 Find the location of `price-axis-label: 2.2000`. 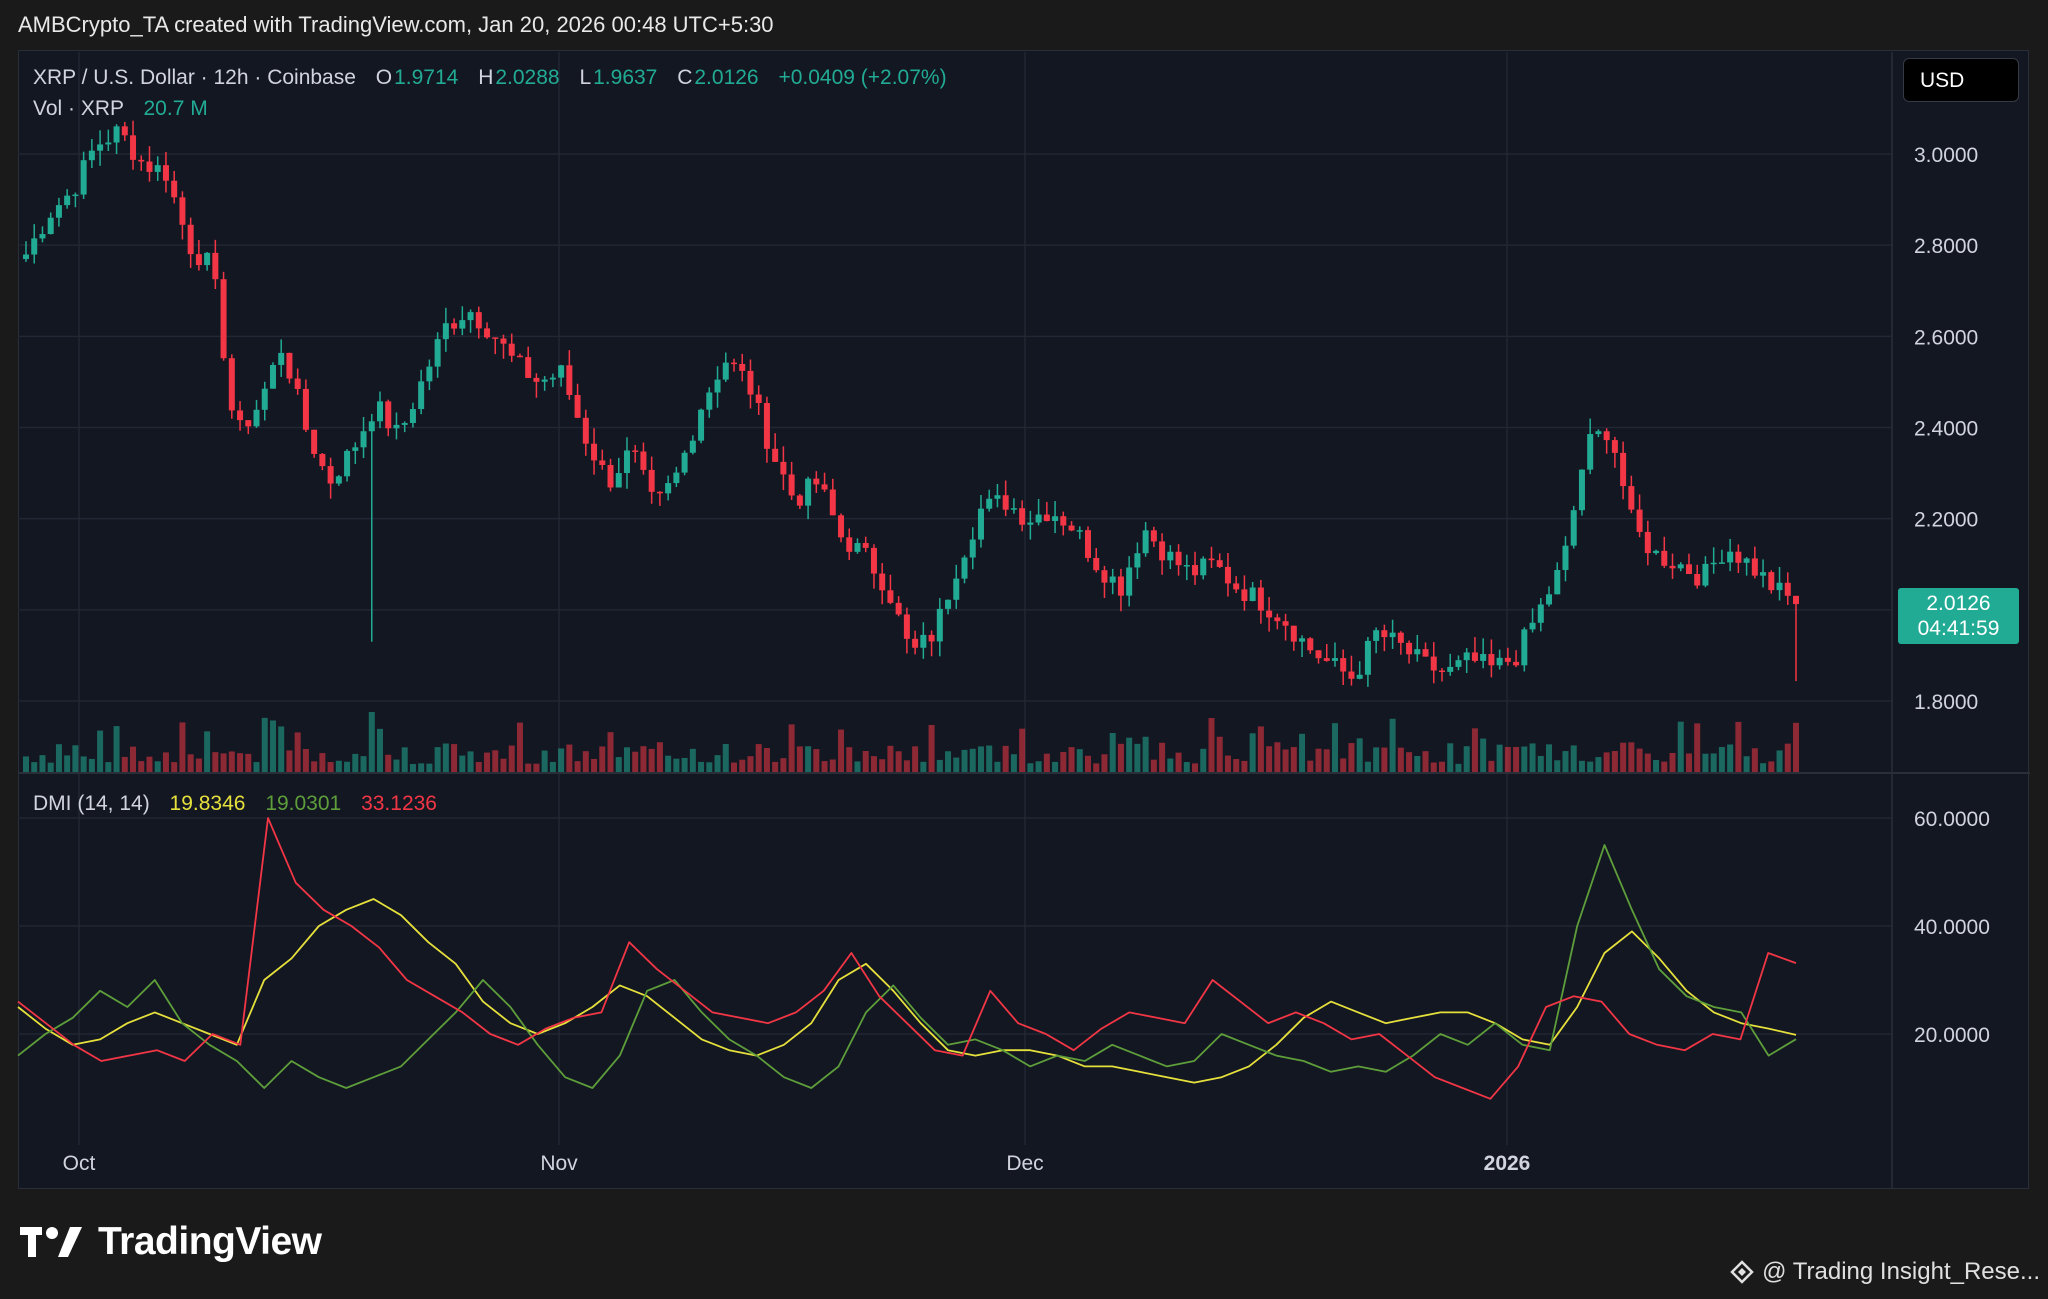

price-axis-label: 2.2000 is located at coordinates (1946, 520).